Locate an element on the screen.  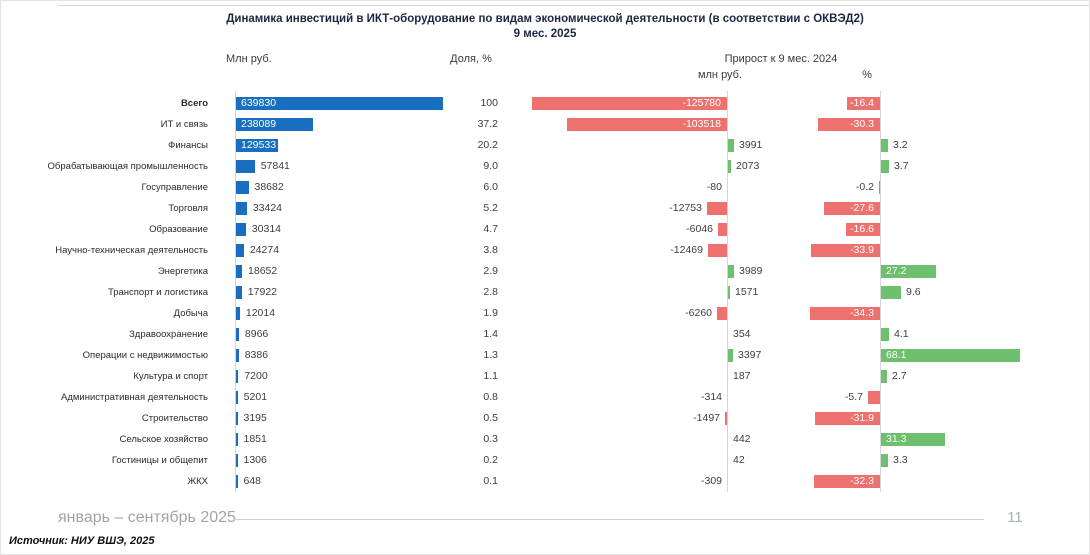
value-label: 8966 is located at coordinates (256, 334).